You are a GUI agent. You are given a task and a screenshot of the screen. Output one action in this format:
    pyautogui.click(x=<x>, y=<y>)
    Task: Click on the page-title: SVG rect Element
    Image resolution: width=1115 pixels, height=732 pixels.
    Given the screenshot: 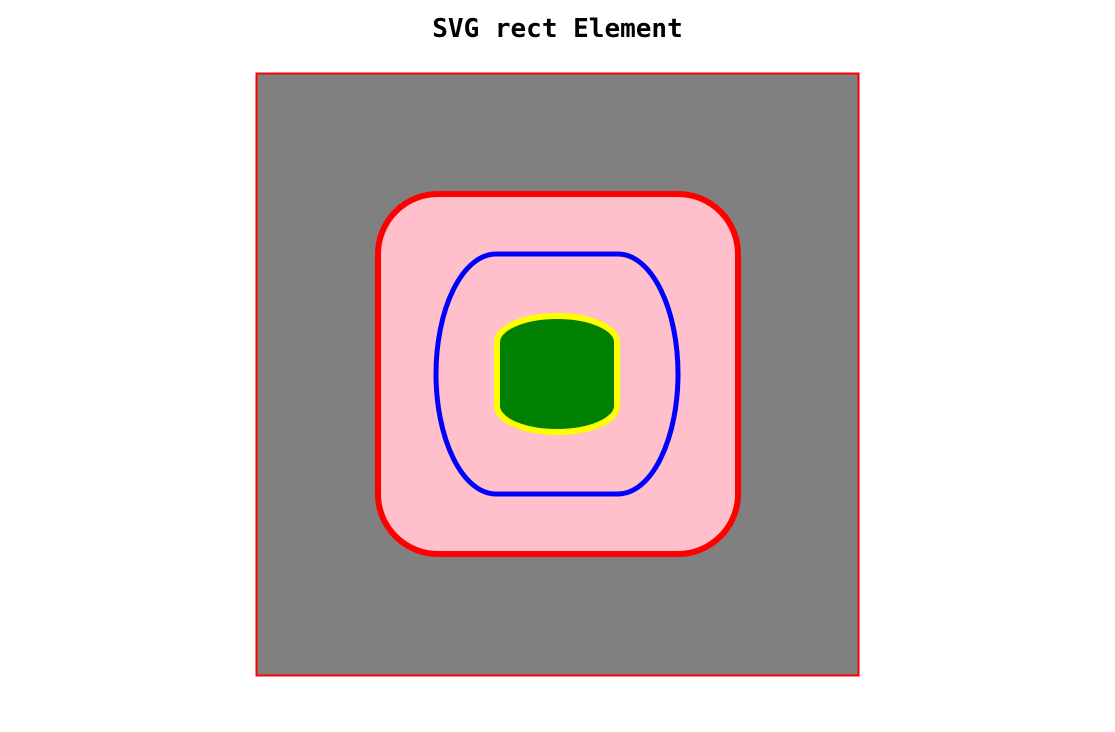 What is the action you would take?
    pyautogui.click(x=557, y=29)
    